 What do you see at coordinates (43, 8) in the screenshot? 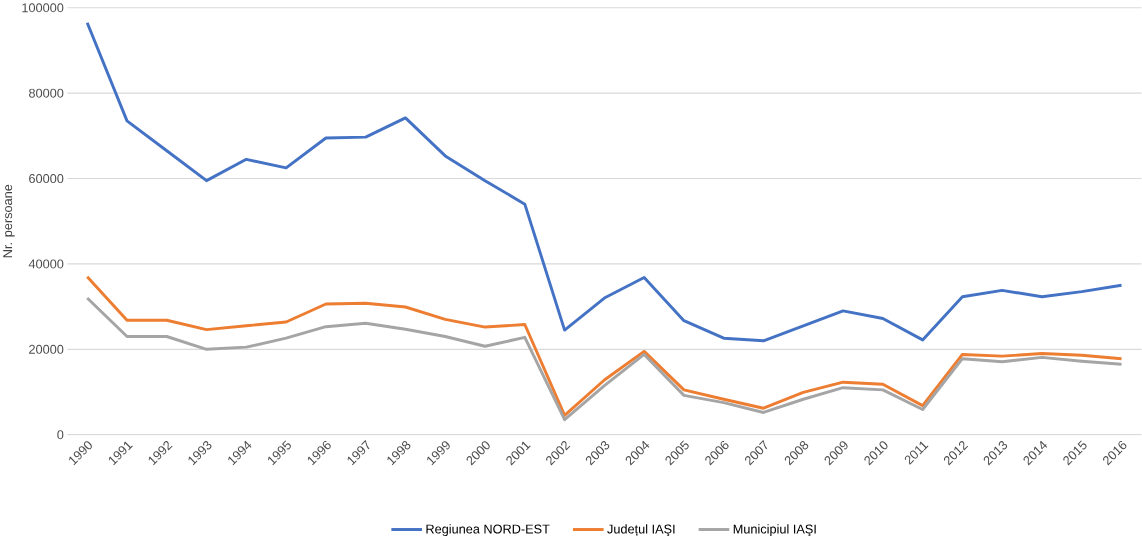
I see `y-tick-label: 100000` at bounding box center [43, 8].